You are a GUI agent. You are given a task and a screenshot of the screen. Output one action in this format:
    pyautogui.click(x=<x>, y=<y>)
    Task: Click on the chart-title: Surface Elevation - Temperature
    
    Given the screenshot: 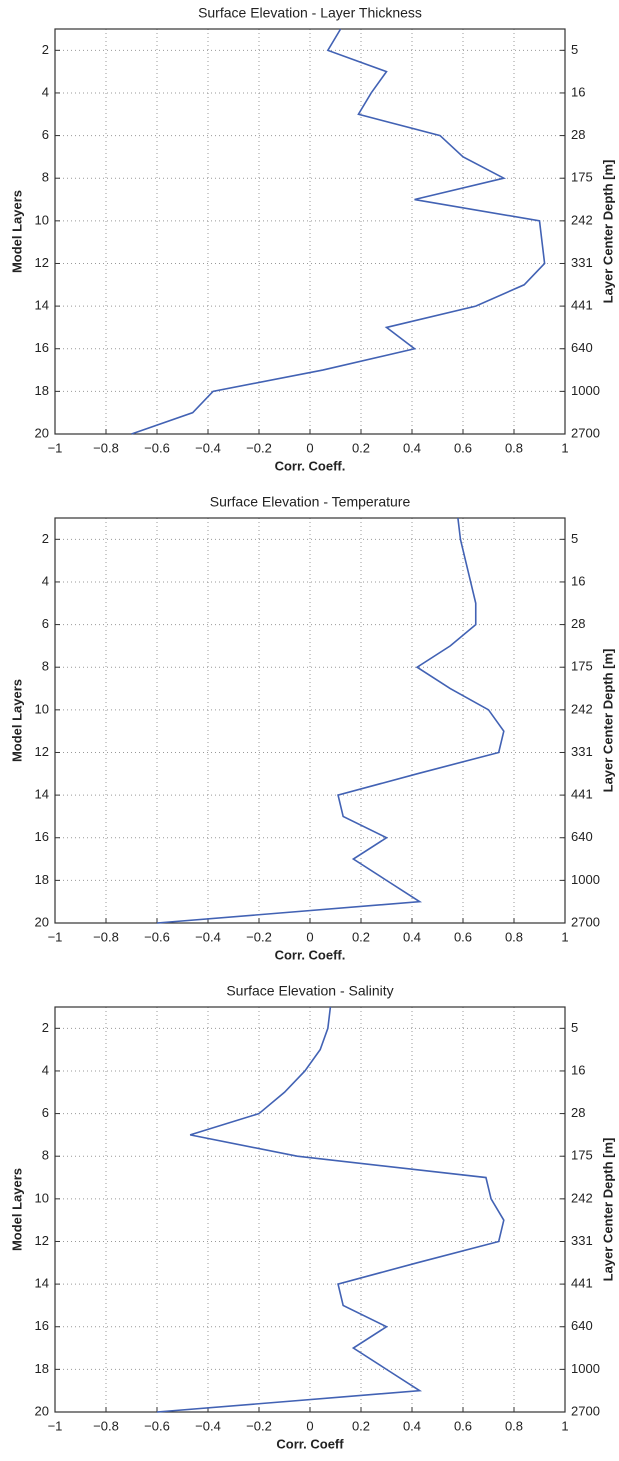 What is the action you would take?
    pyautogui.click(x=310, y=502)
    